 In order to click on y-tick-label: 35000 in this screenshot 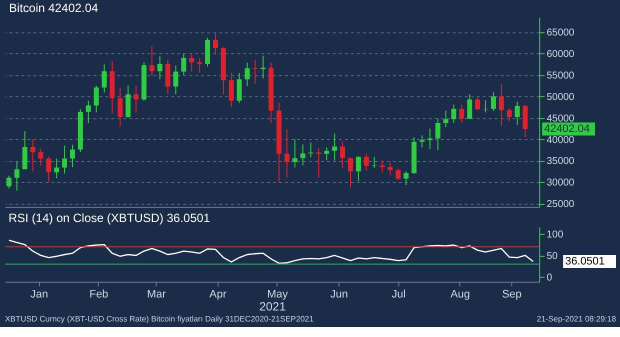, I will do `click(560, 162)`.